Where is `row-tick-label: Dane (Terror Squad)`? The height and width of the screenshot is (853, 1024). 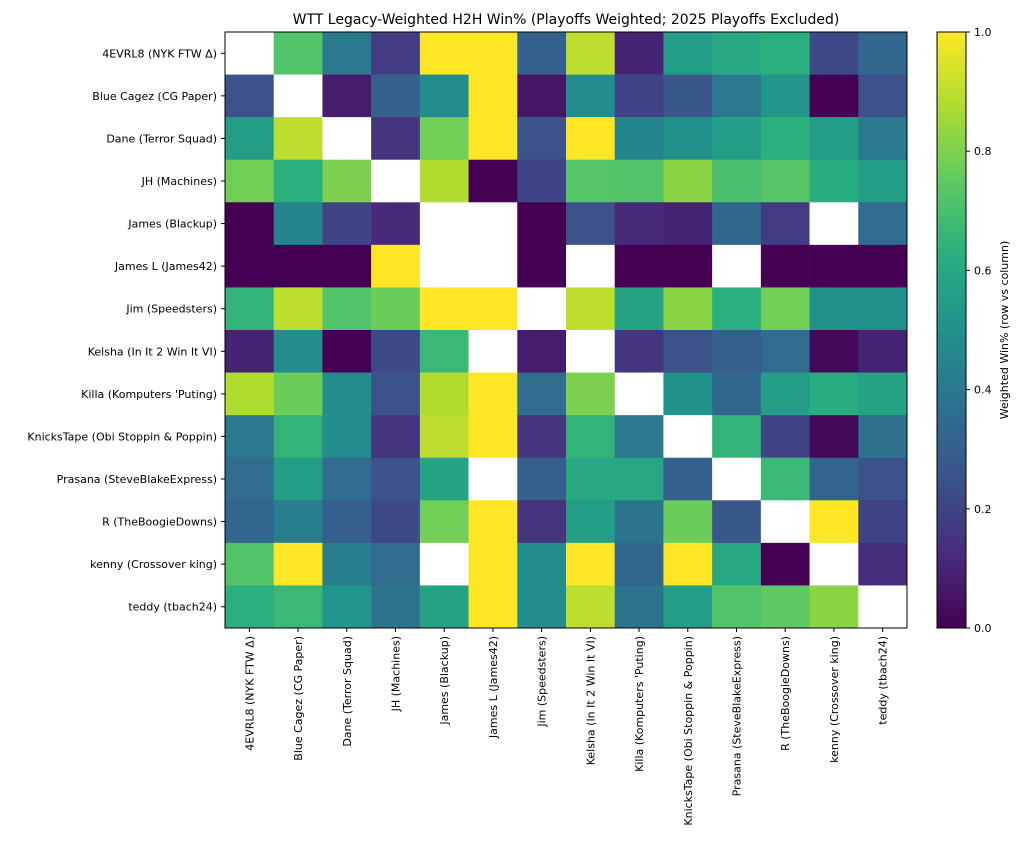
row-tick-label: Dane (Terror Squad) is located at coordinates (161, 138).